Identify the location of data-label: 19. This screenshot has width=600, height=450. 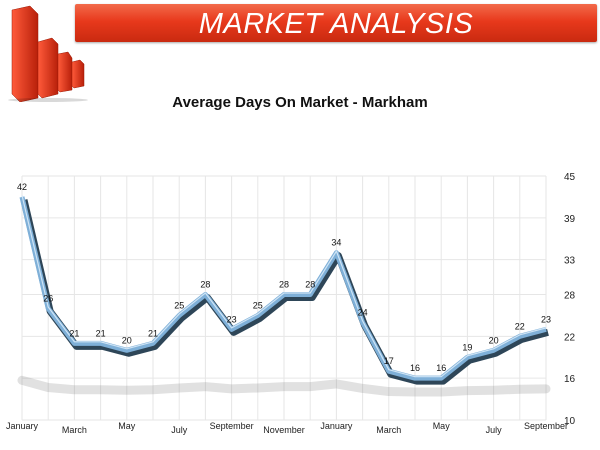
(467, 347).